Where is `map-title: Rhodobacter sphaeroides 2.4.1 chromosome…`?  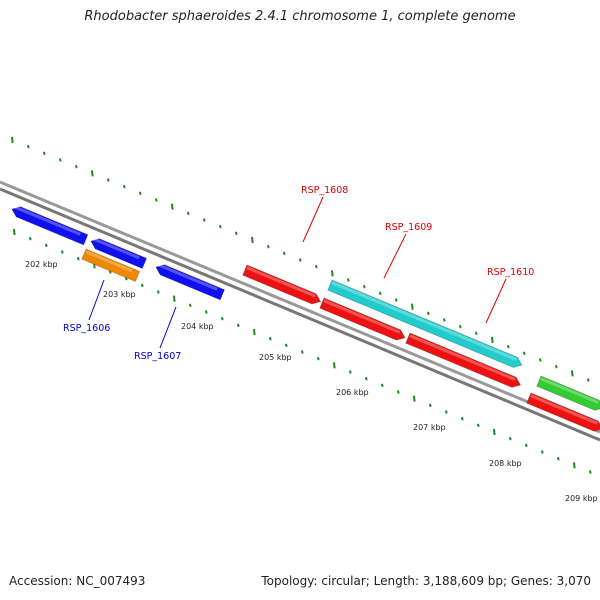
map-title: Rhodobacter sphaeroides 2.4.1 chromosome… is located at coordinates (300, 16).